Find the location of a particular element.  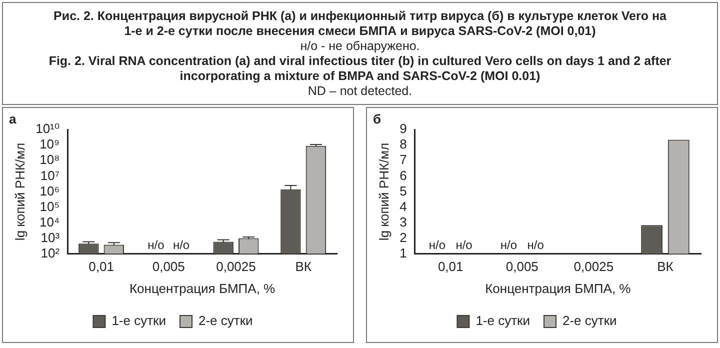

y-tick-label: 5 is located at coordinates (403, 190).